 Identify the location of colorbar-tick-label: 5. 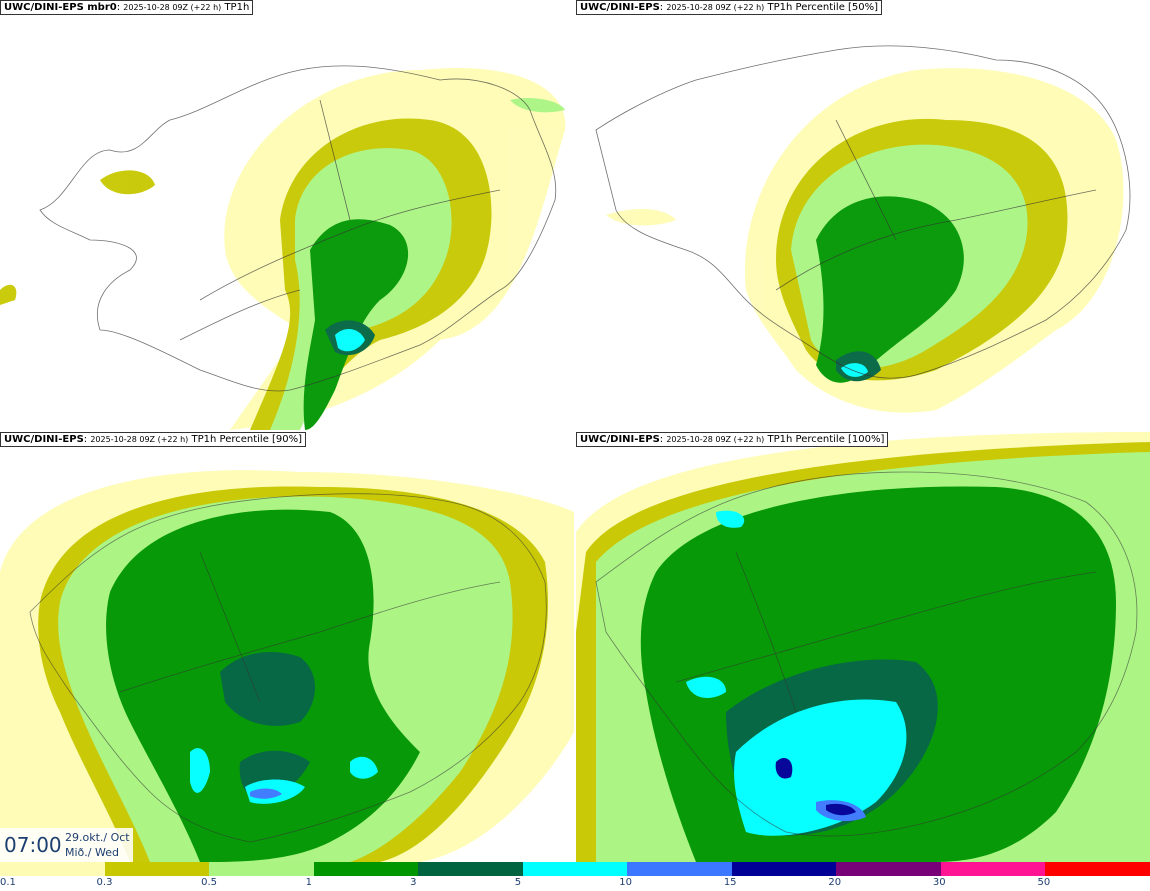
(518, 882).